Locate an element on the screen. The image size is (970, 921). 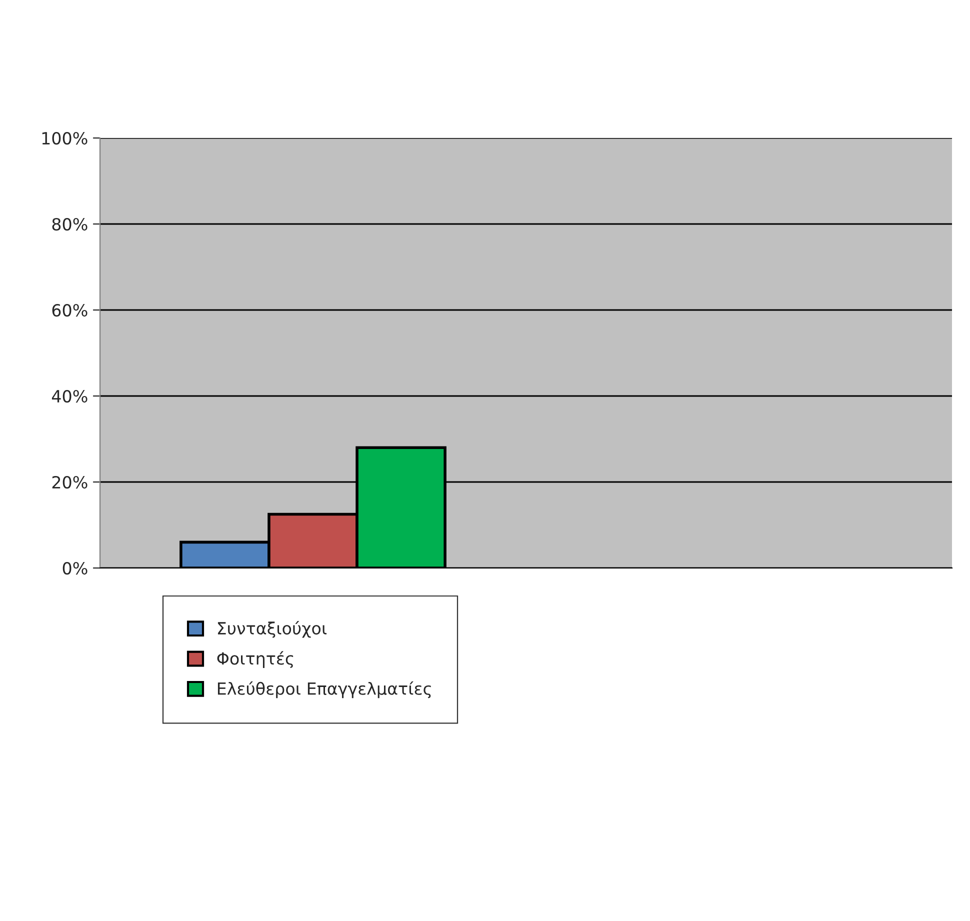
legend-label: Συνταξιούχοι is located at coordinates (272, 629).